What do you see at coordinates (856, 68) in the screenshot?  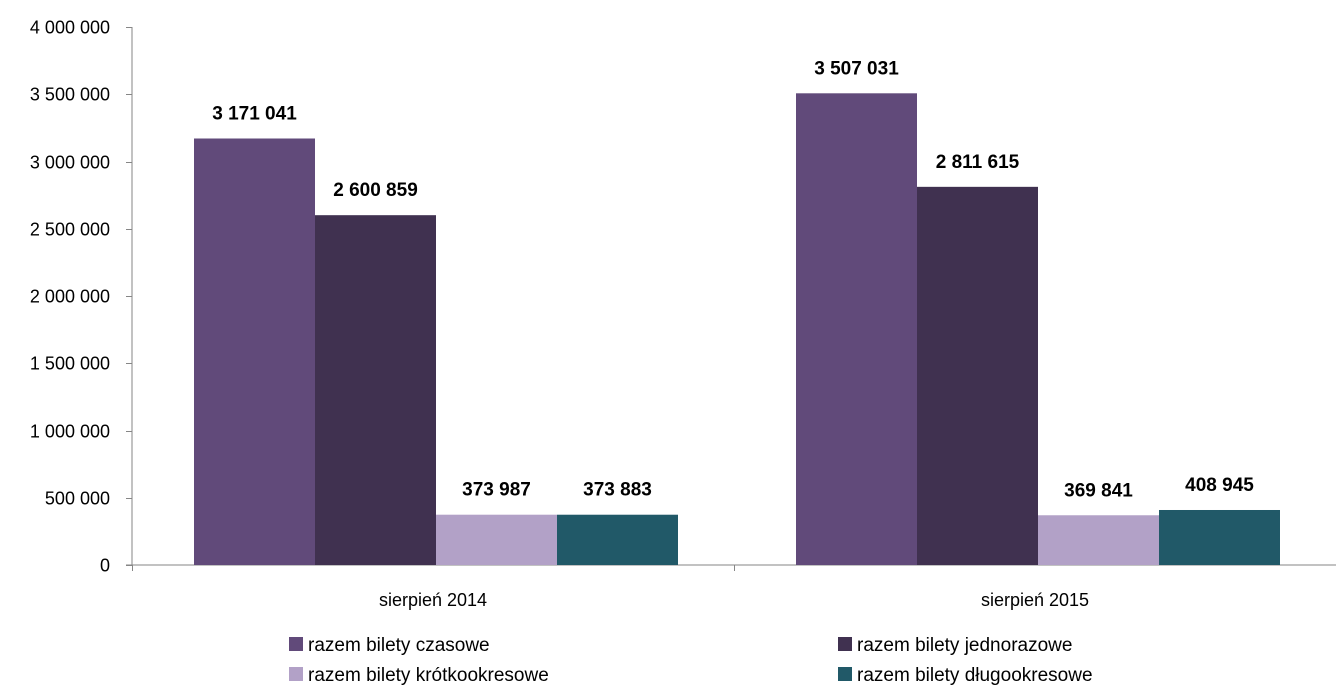 I see `bar-value-label: 3 507 031` at bounding box center [856, 68].